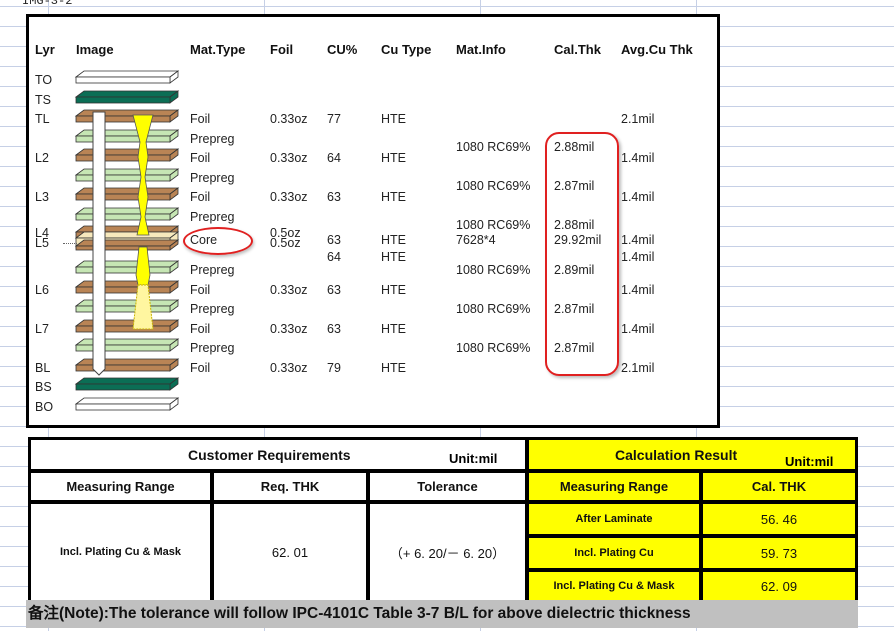 This screenshot has width=894, height=631. What do you see at coordinates (120, 486) in the screenshot?
I see `customer-header-range: Measuring Range` at bounding box center [120, 486].